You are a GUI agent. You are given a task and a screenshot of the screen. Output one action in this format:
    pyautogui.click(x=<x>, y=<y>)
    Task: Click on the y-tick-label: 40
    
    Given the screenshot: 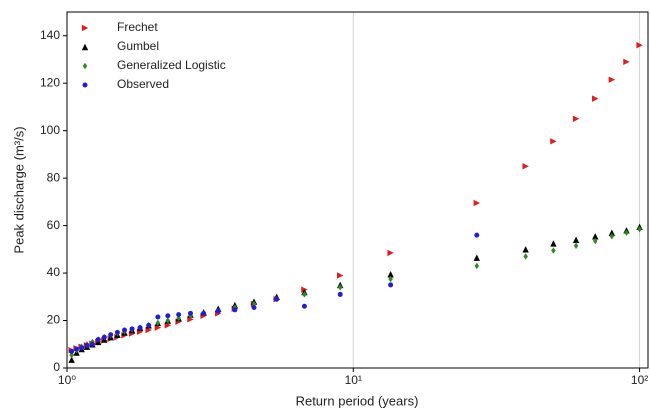 What is the action you would take?
    pyautogui.click(x=54, y=272)
    